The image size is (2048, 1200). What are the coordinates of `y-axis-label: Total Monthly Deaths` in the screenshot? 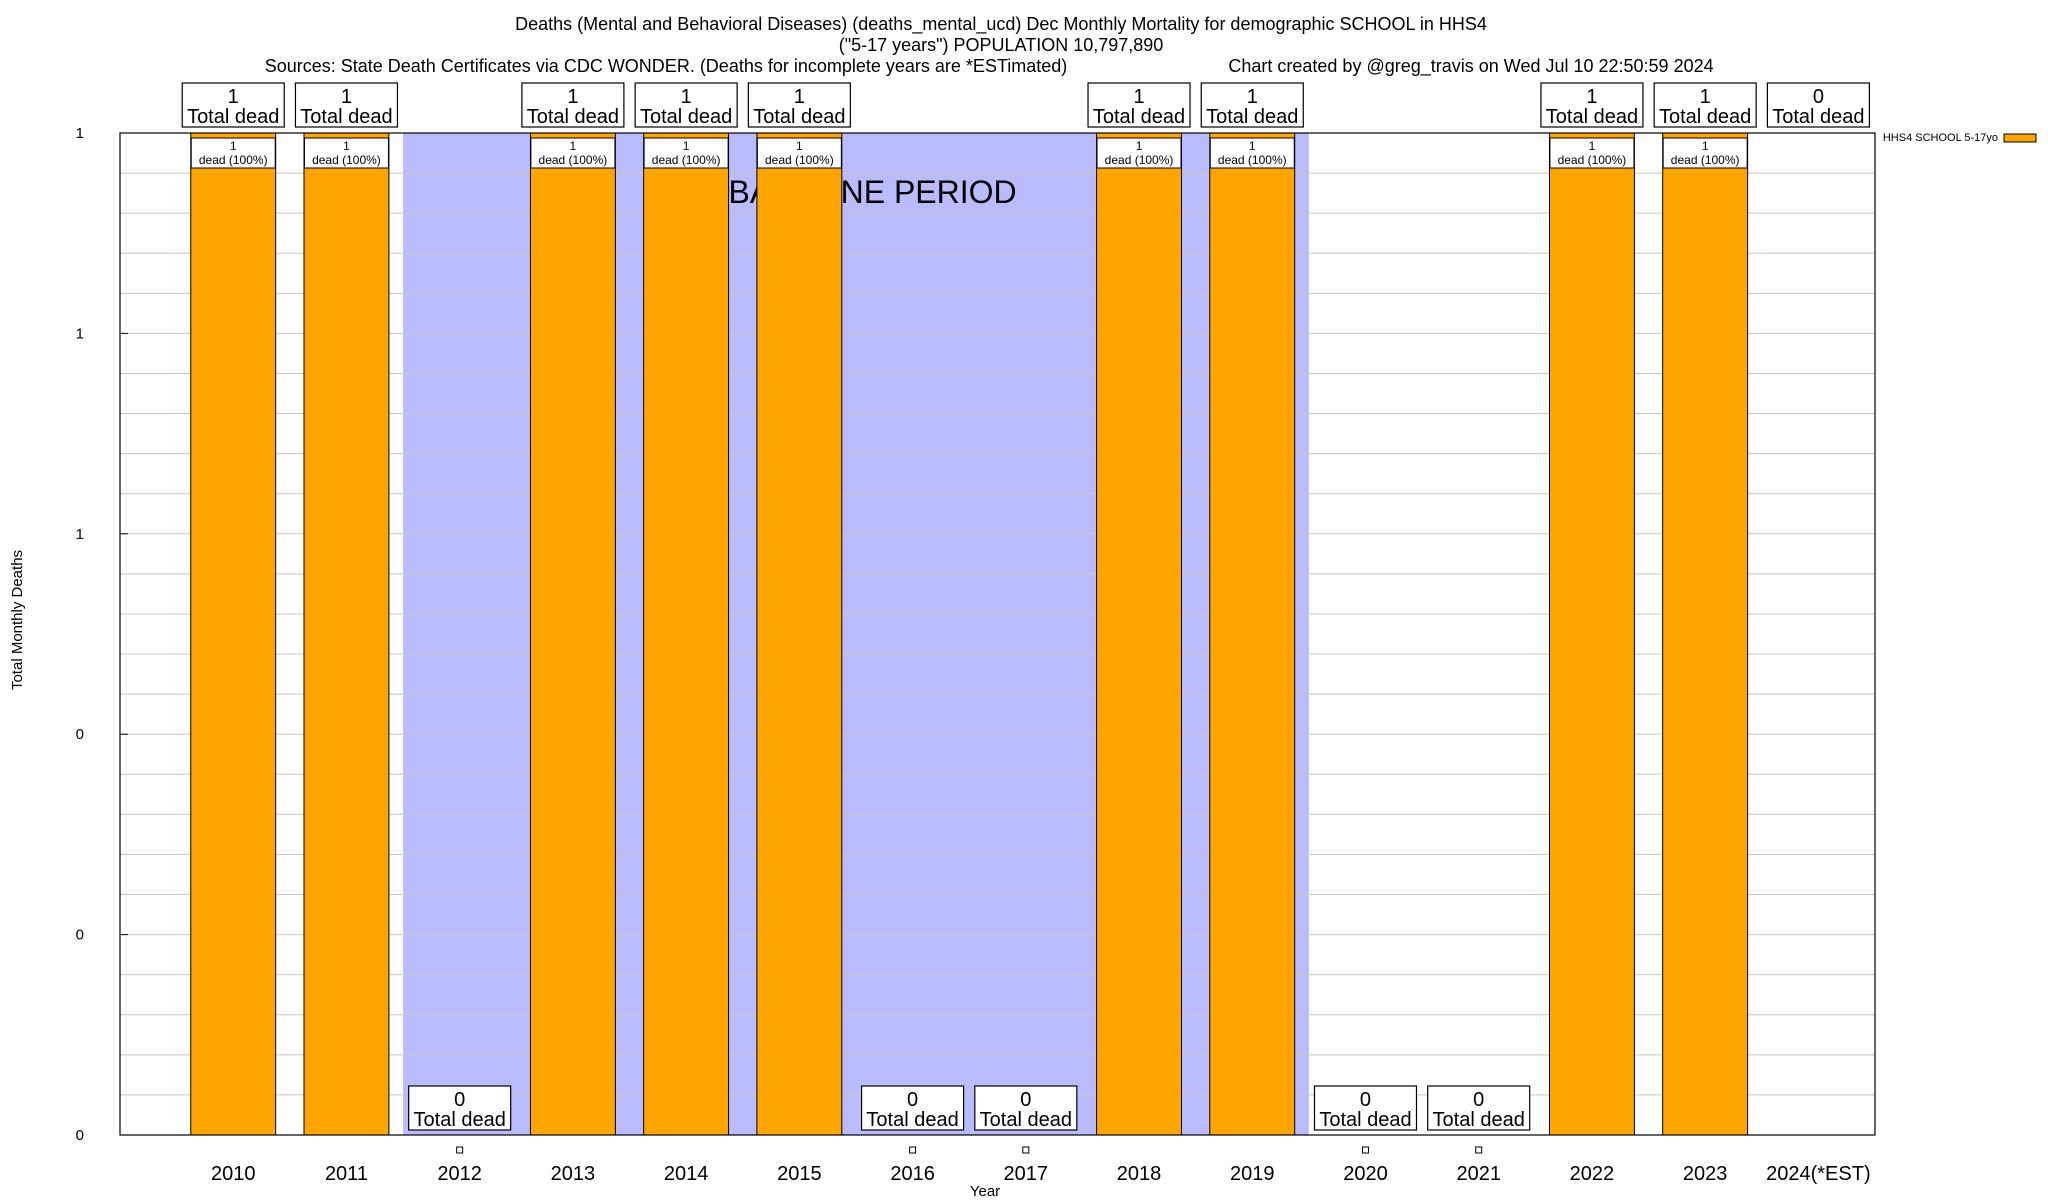 It's located at (17, 620).